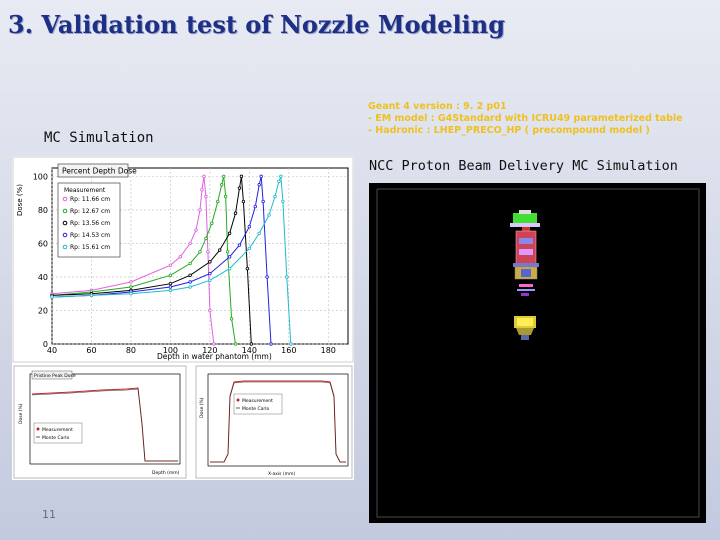 This screenshot has width=720, height=540. I want to click on pdd-y-tick-label: 0, so click(45, 344).